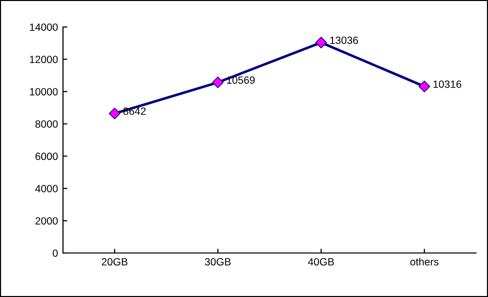 This screenshot has width=488, height=297. I want to click on y-tick-label: 6000, so click(46, 156).